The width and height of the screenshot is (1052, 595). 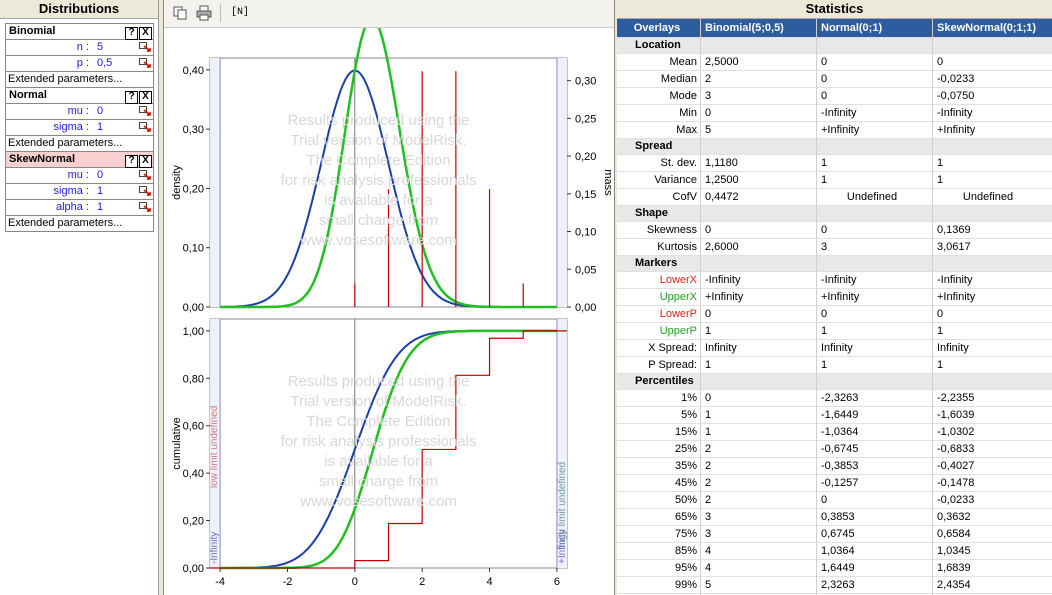 What do you see at coordinates (105, 63) in the screenshot?
I see `param-value: 0,5` at bounding box center [105, 63].